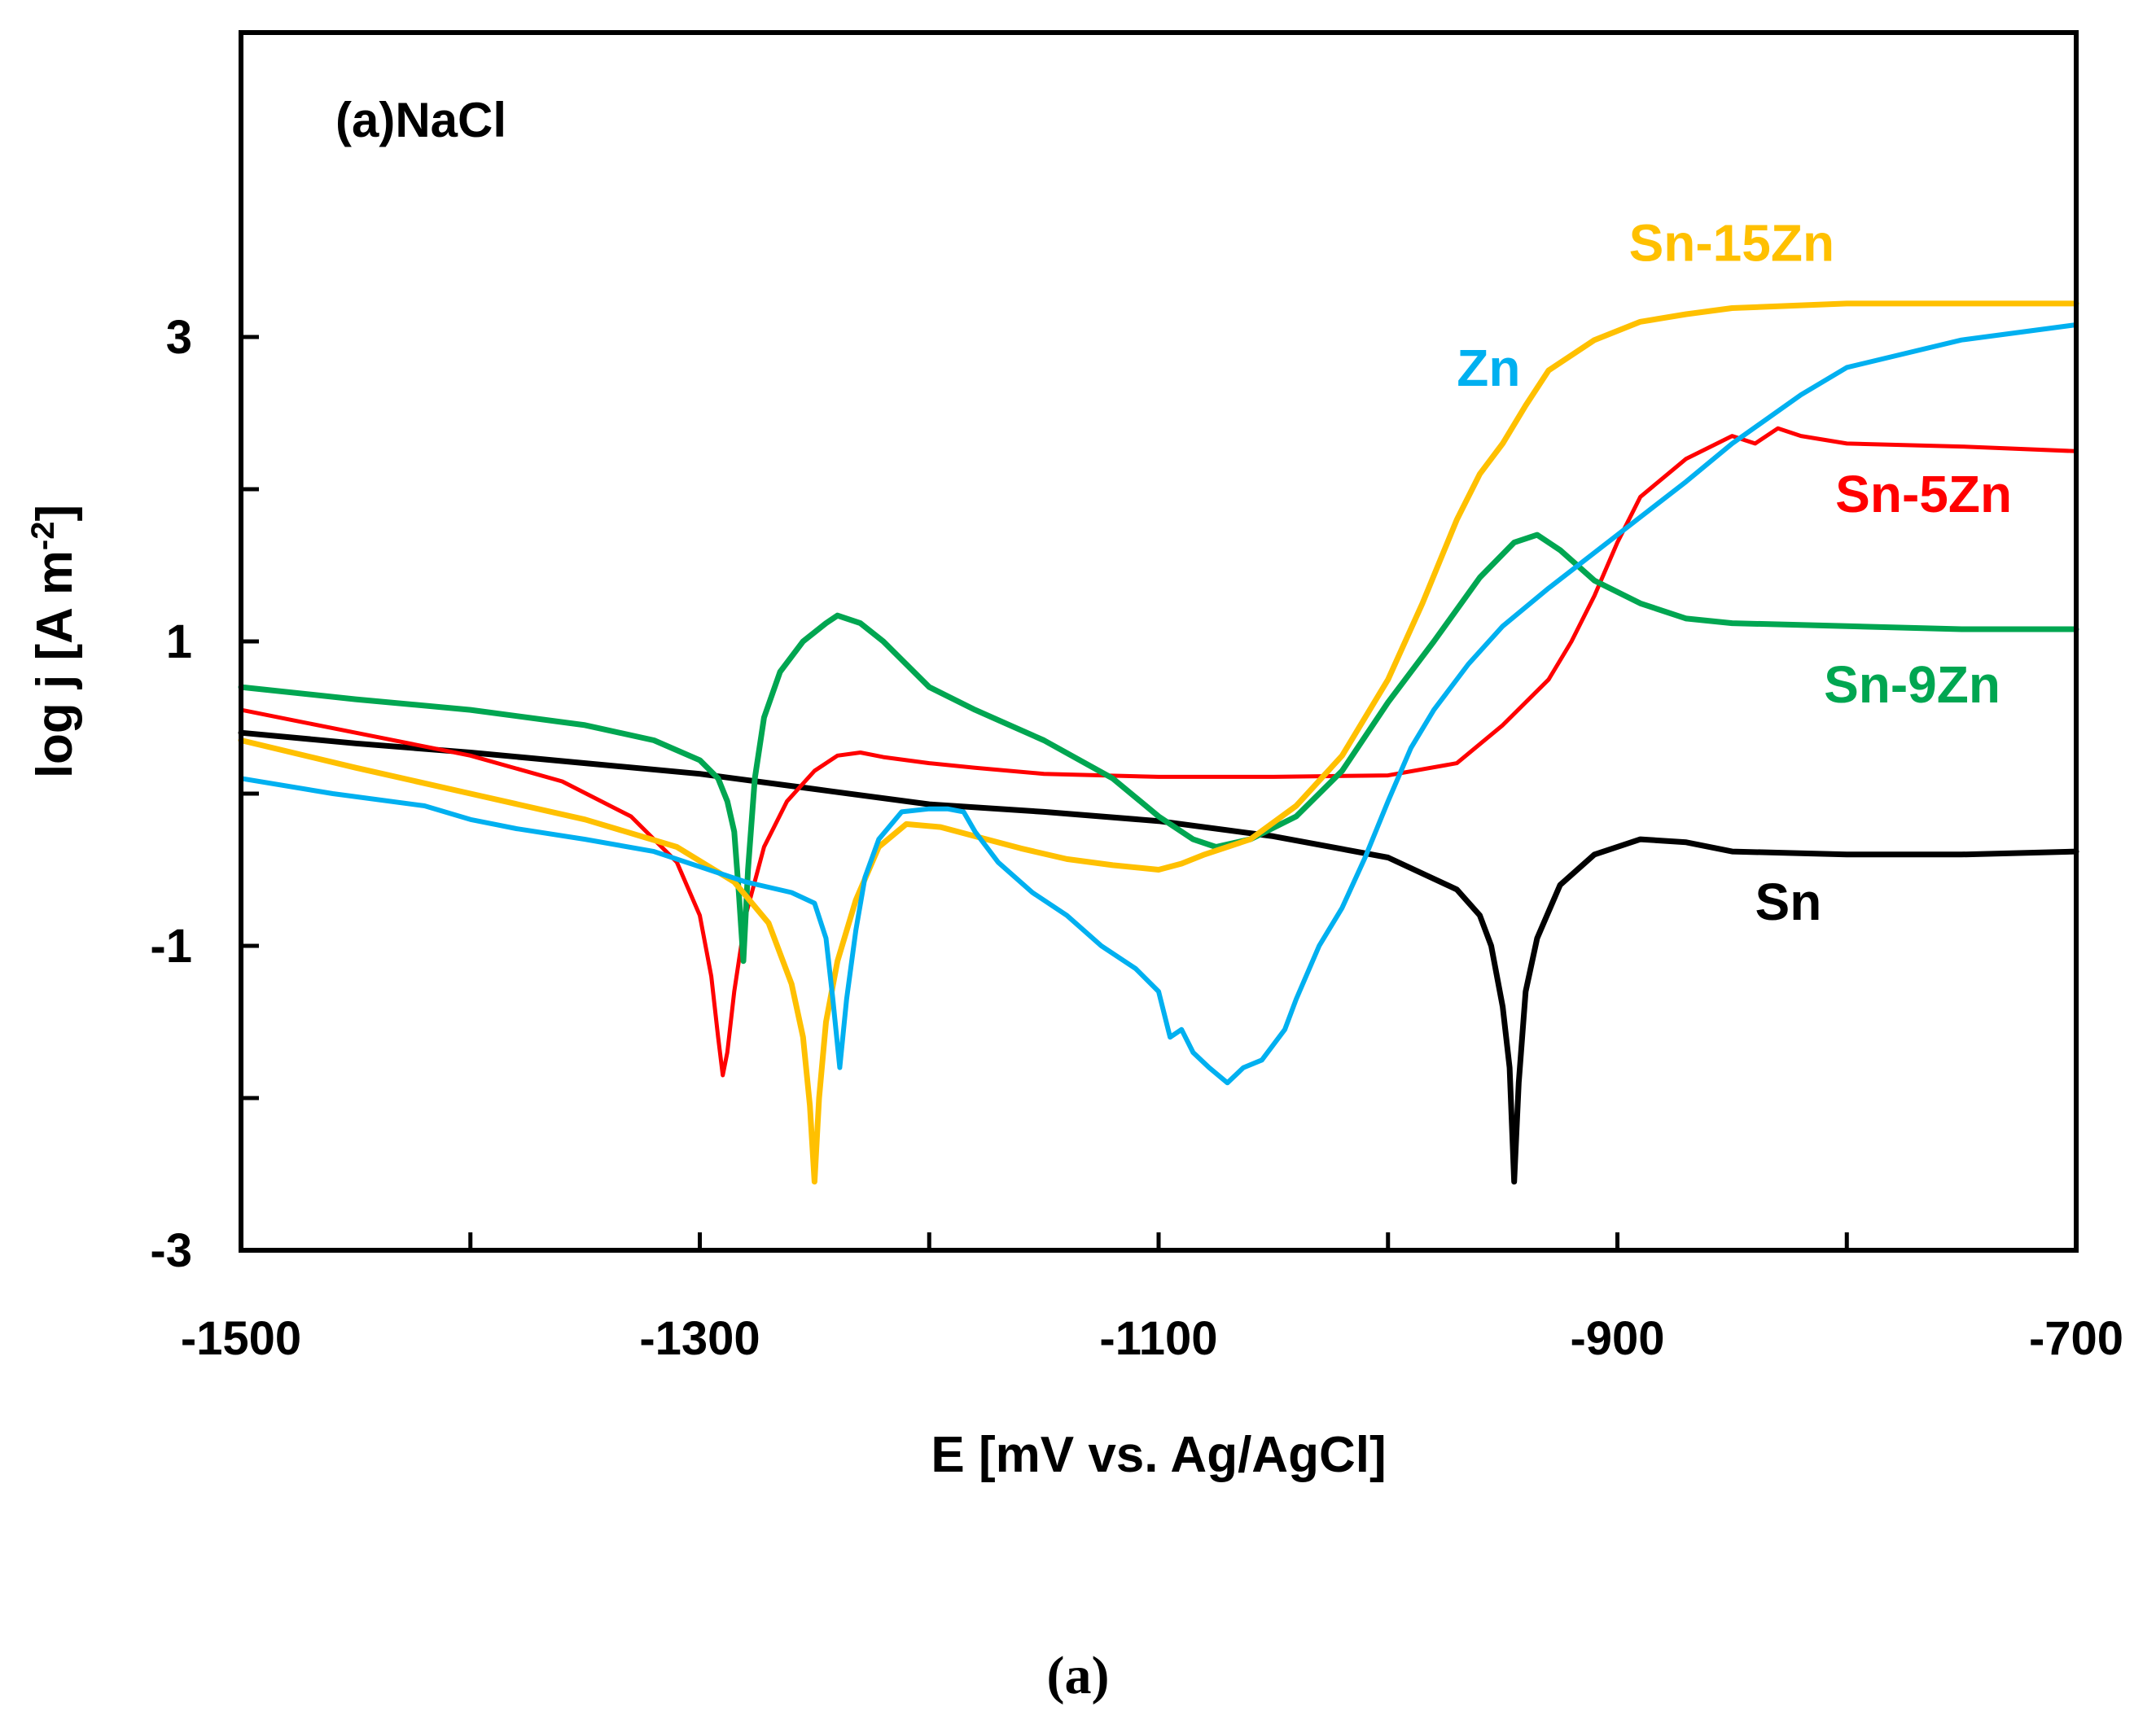  Describe the element at coordinates (1789, 902) in the screenshot. I see `series-label-sn: Sn` at that location.